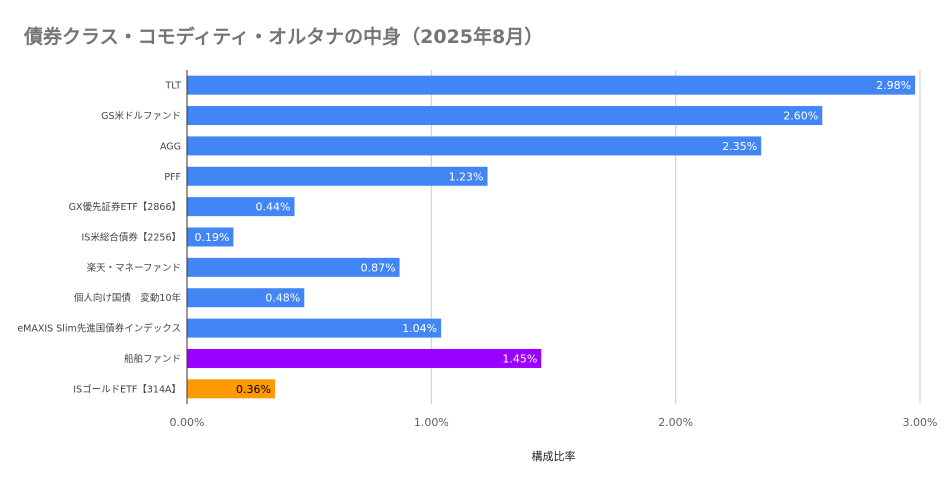 The width and height of the screenshot is (945, 487). Describe the element at coordinates (134, 268) in the screenshot. I see `category-label: 楽天・マネーファンド` at that location.